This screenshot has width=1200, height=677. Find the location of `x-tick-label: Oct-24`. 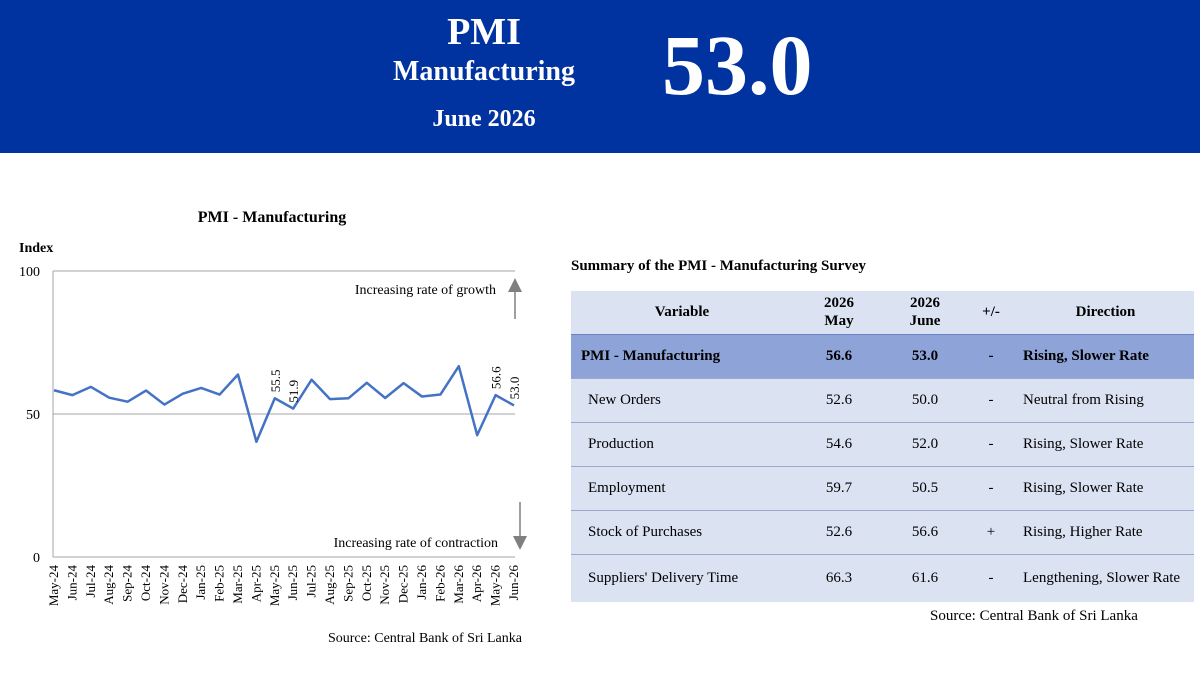

x-tick-label: Oct-24 is located at coordinates (145, 583).